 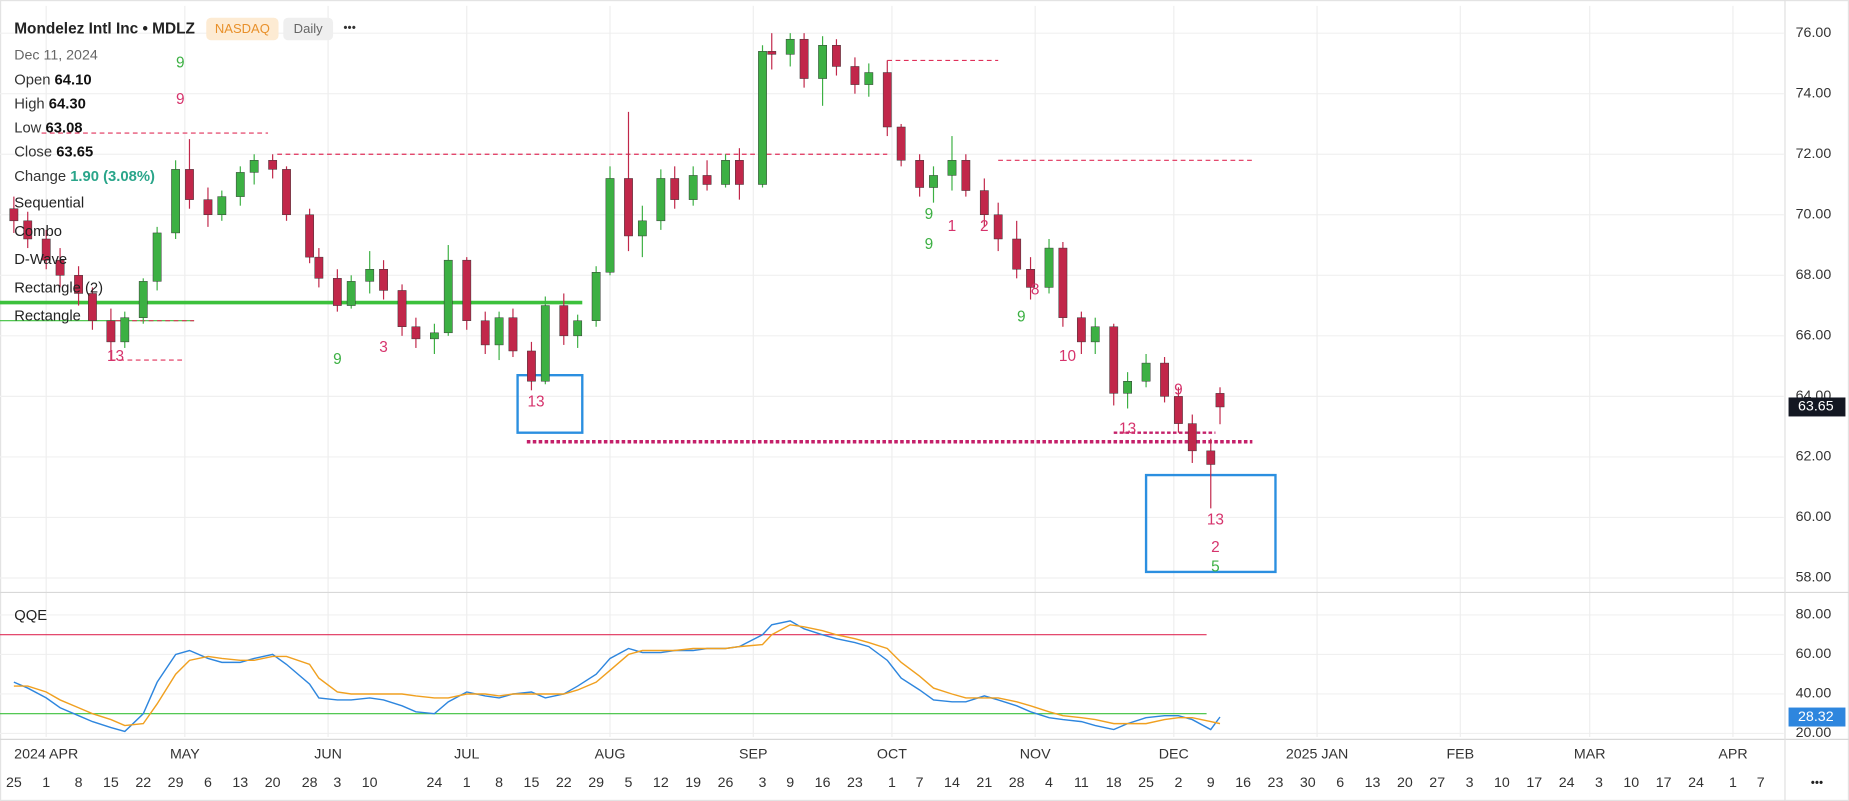 What do you see at coordinates (240, 783) in the screenshot?
I see `x-tick-label: 13` at bounding box center [240, 783].